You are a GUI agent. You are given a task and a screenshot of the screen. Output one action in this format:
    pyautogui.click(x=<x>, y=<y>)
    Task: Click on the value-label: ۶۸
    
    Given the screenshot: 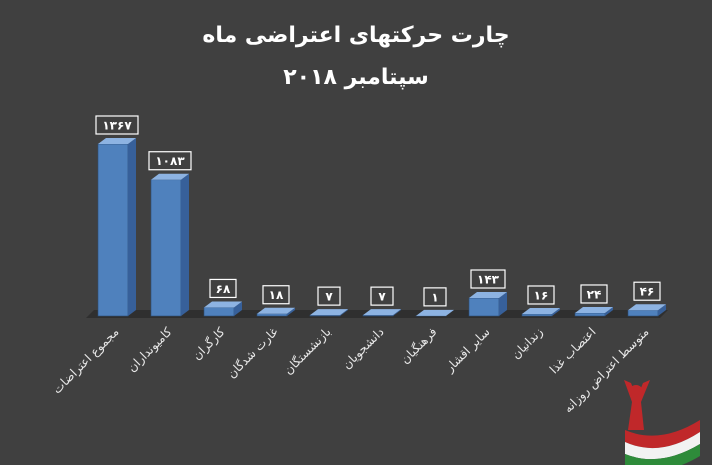 What is the action you would take?
    pyautogui.click(x=223, y=289)
    